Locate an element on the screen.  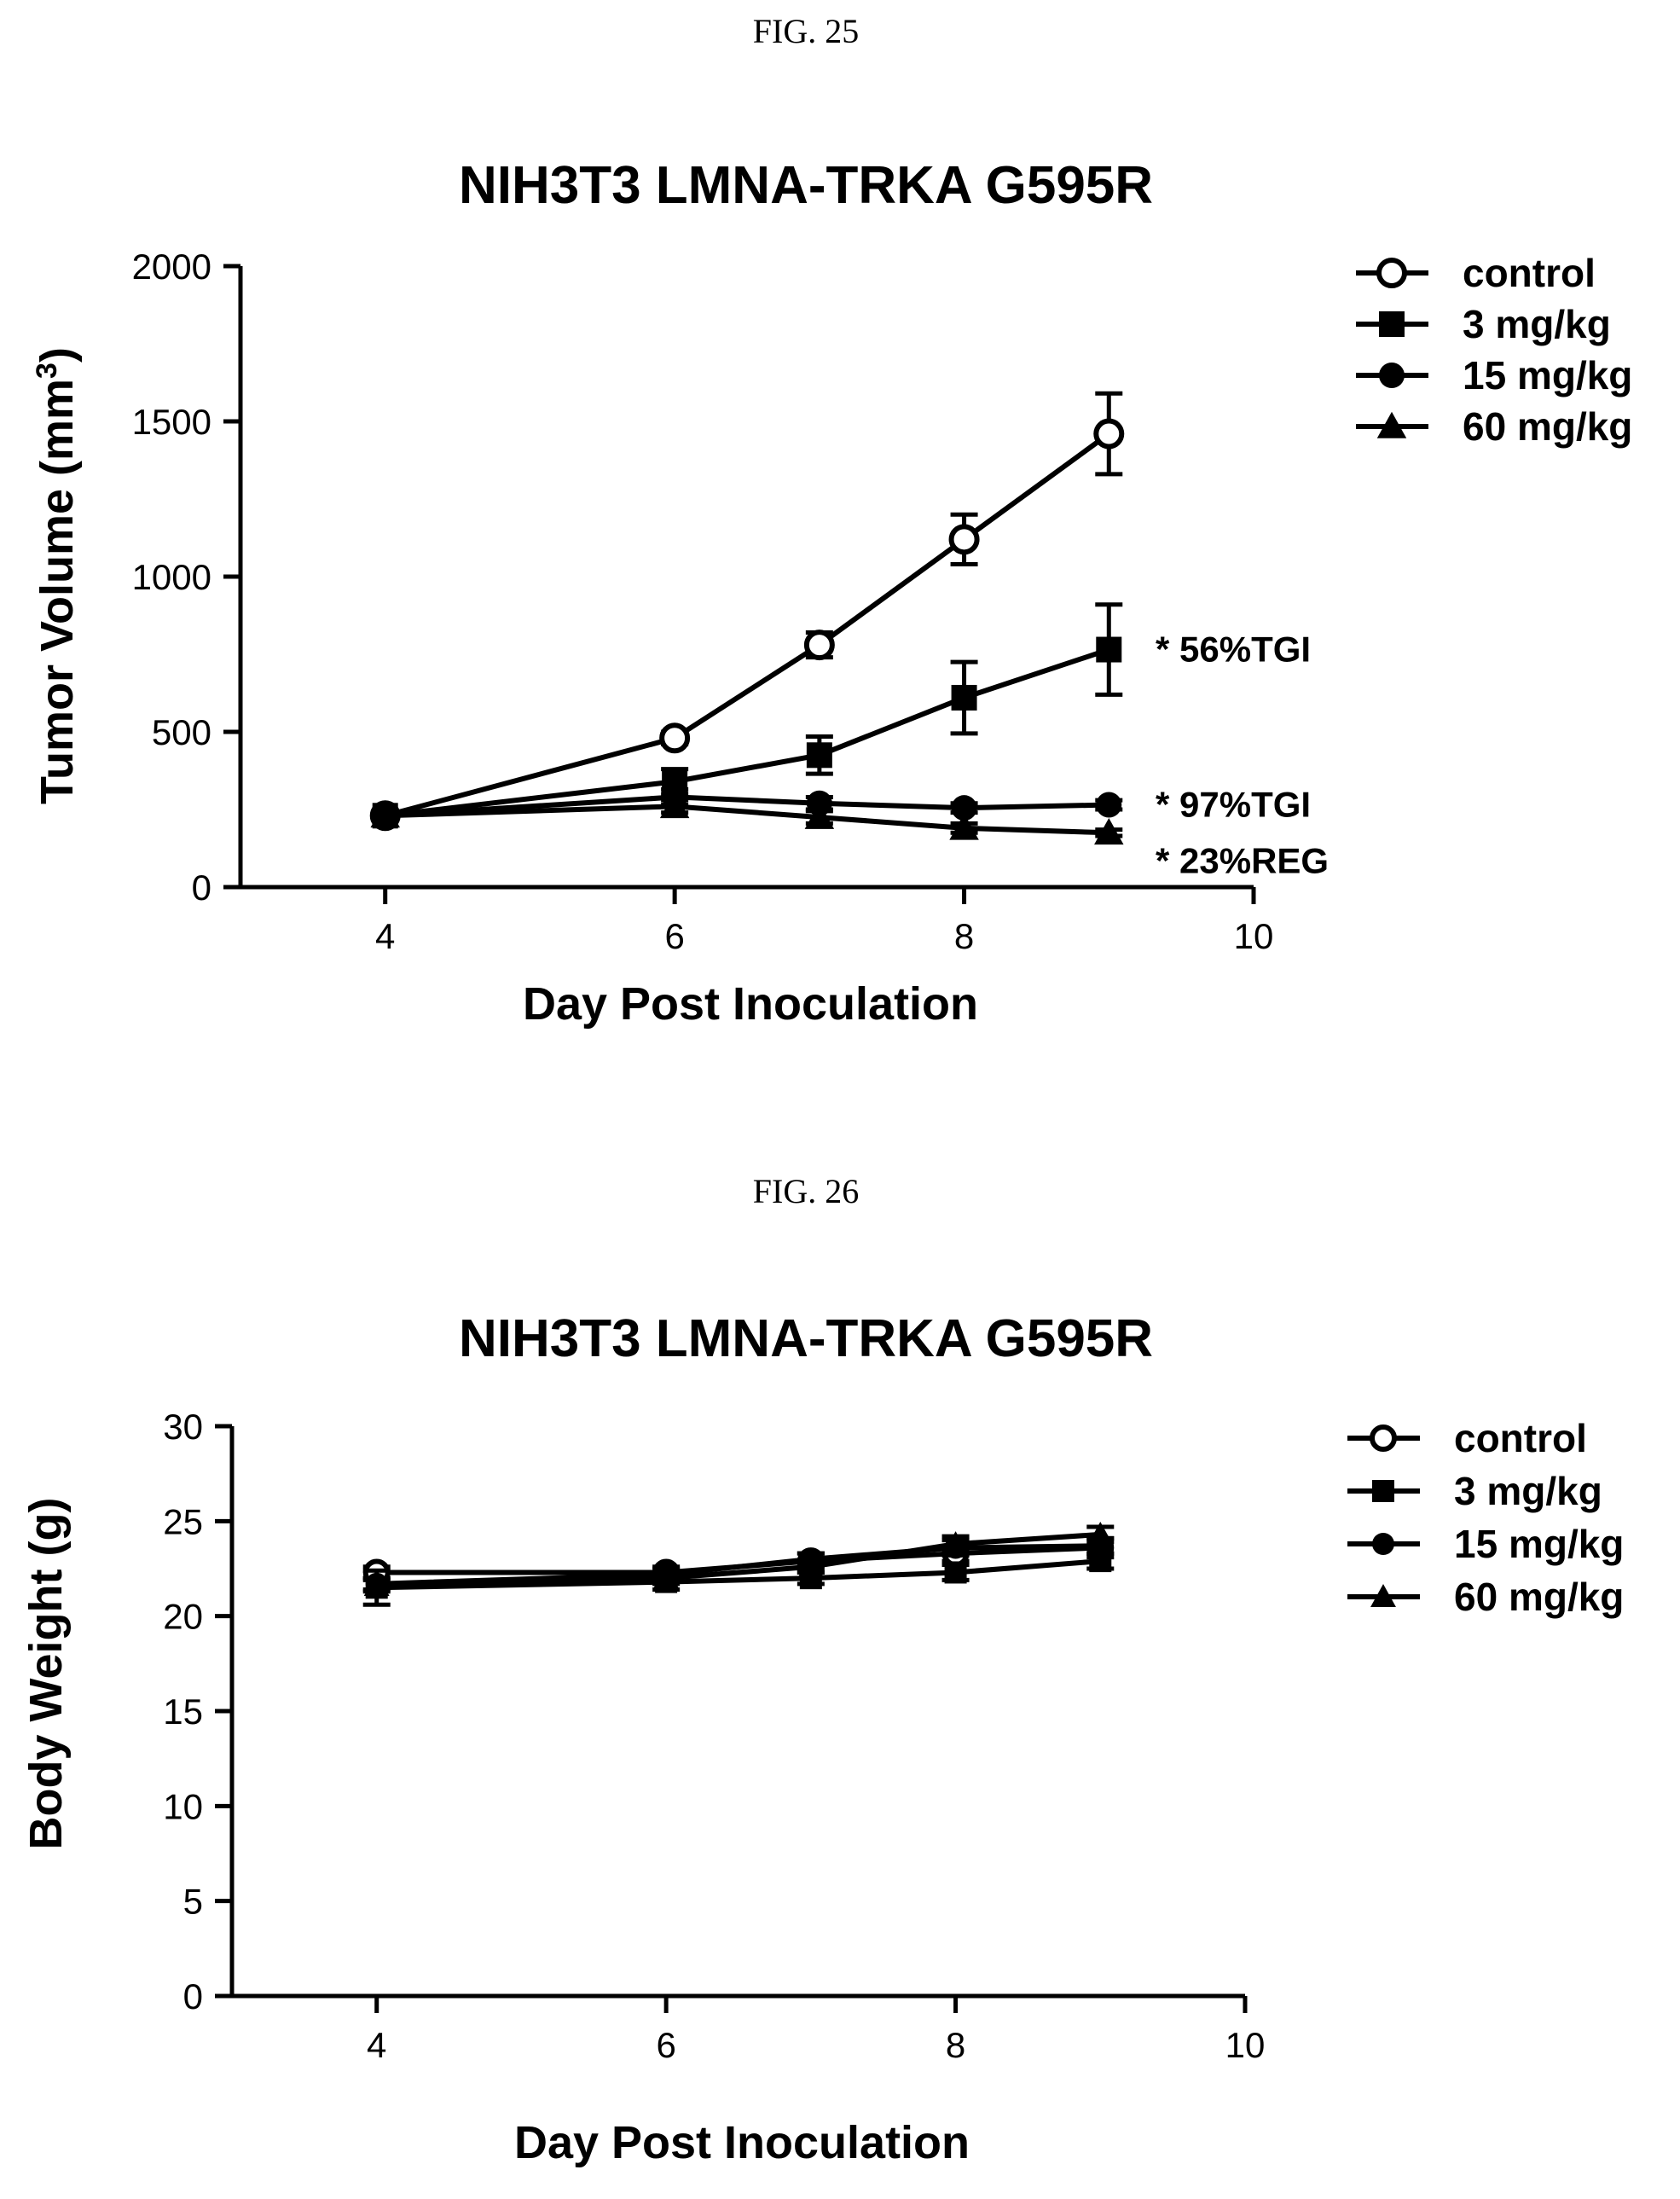
y-tick-label: 5 is located at coordinates (193, 1902).